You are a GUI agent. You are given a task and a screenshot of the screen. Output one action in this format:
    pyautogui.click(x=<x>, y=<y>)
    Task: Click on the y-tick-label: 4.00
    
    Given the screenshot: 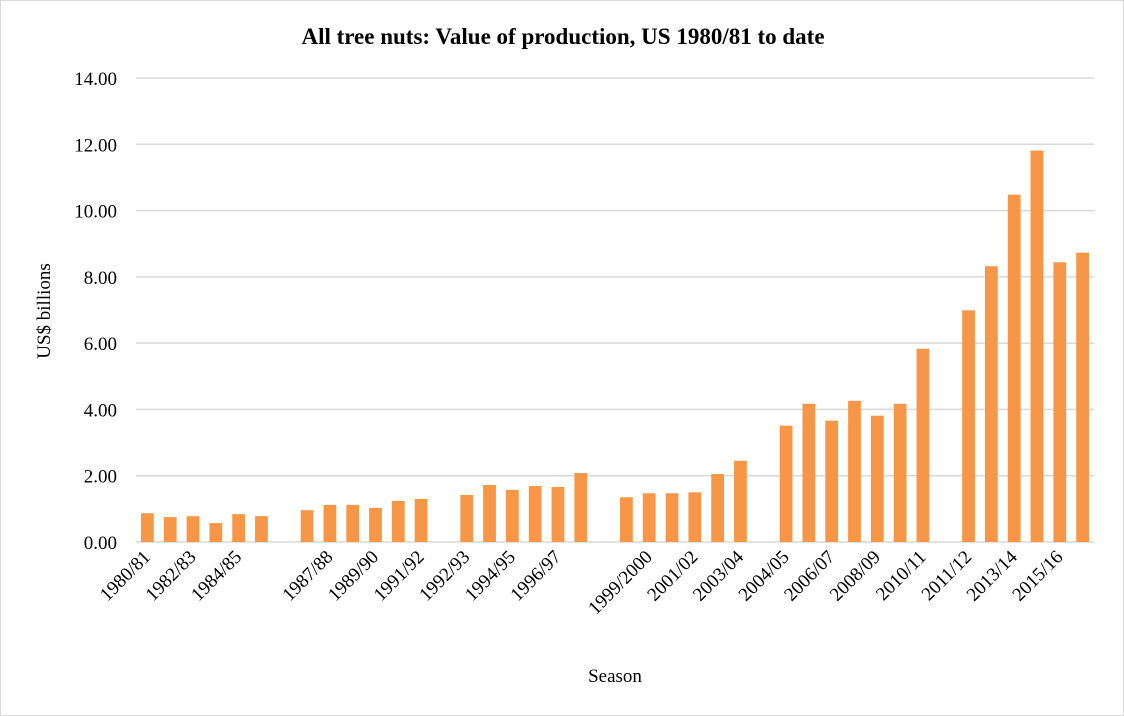 What is the action you would take?
    pyautogui.click(x=100, y=410)
    